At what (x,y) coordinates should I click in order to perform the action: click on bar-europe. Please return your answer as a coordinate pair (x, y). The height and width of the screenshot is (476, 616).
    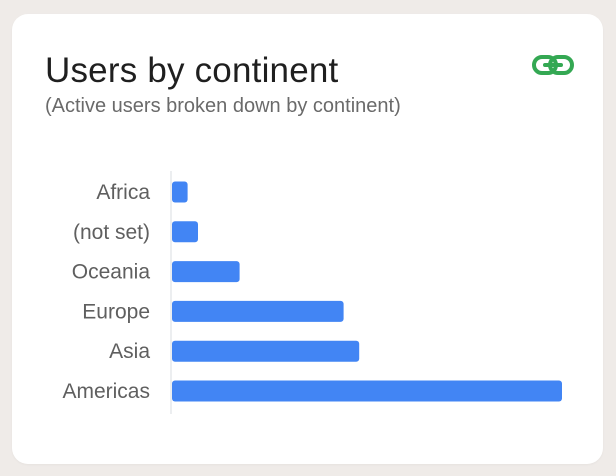
    Looking at the image, I should click on (258, 311).